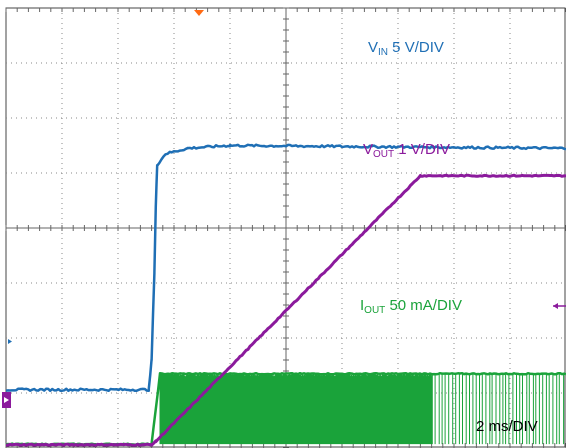  I want to click on vout-label: VOUT 1 V/DIV, so click(406, 150).